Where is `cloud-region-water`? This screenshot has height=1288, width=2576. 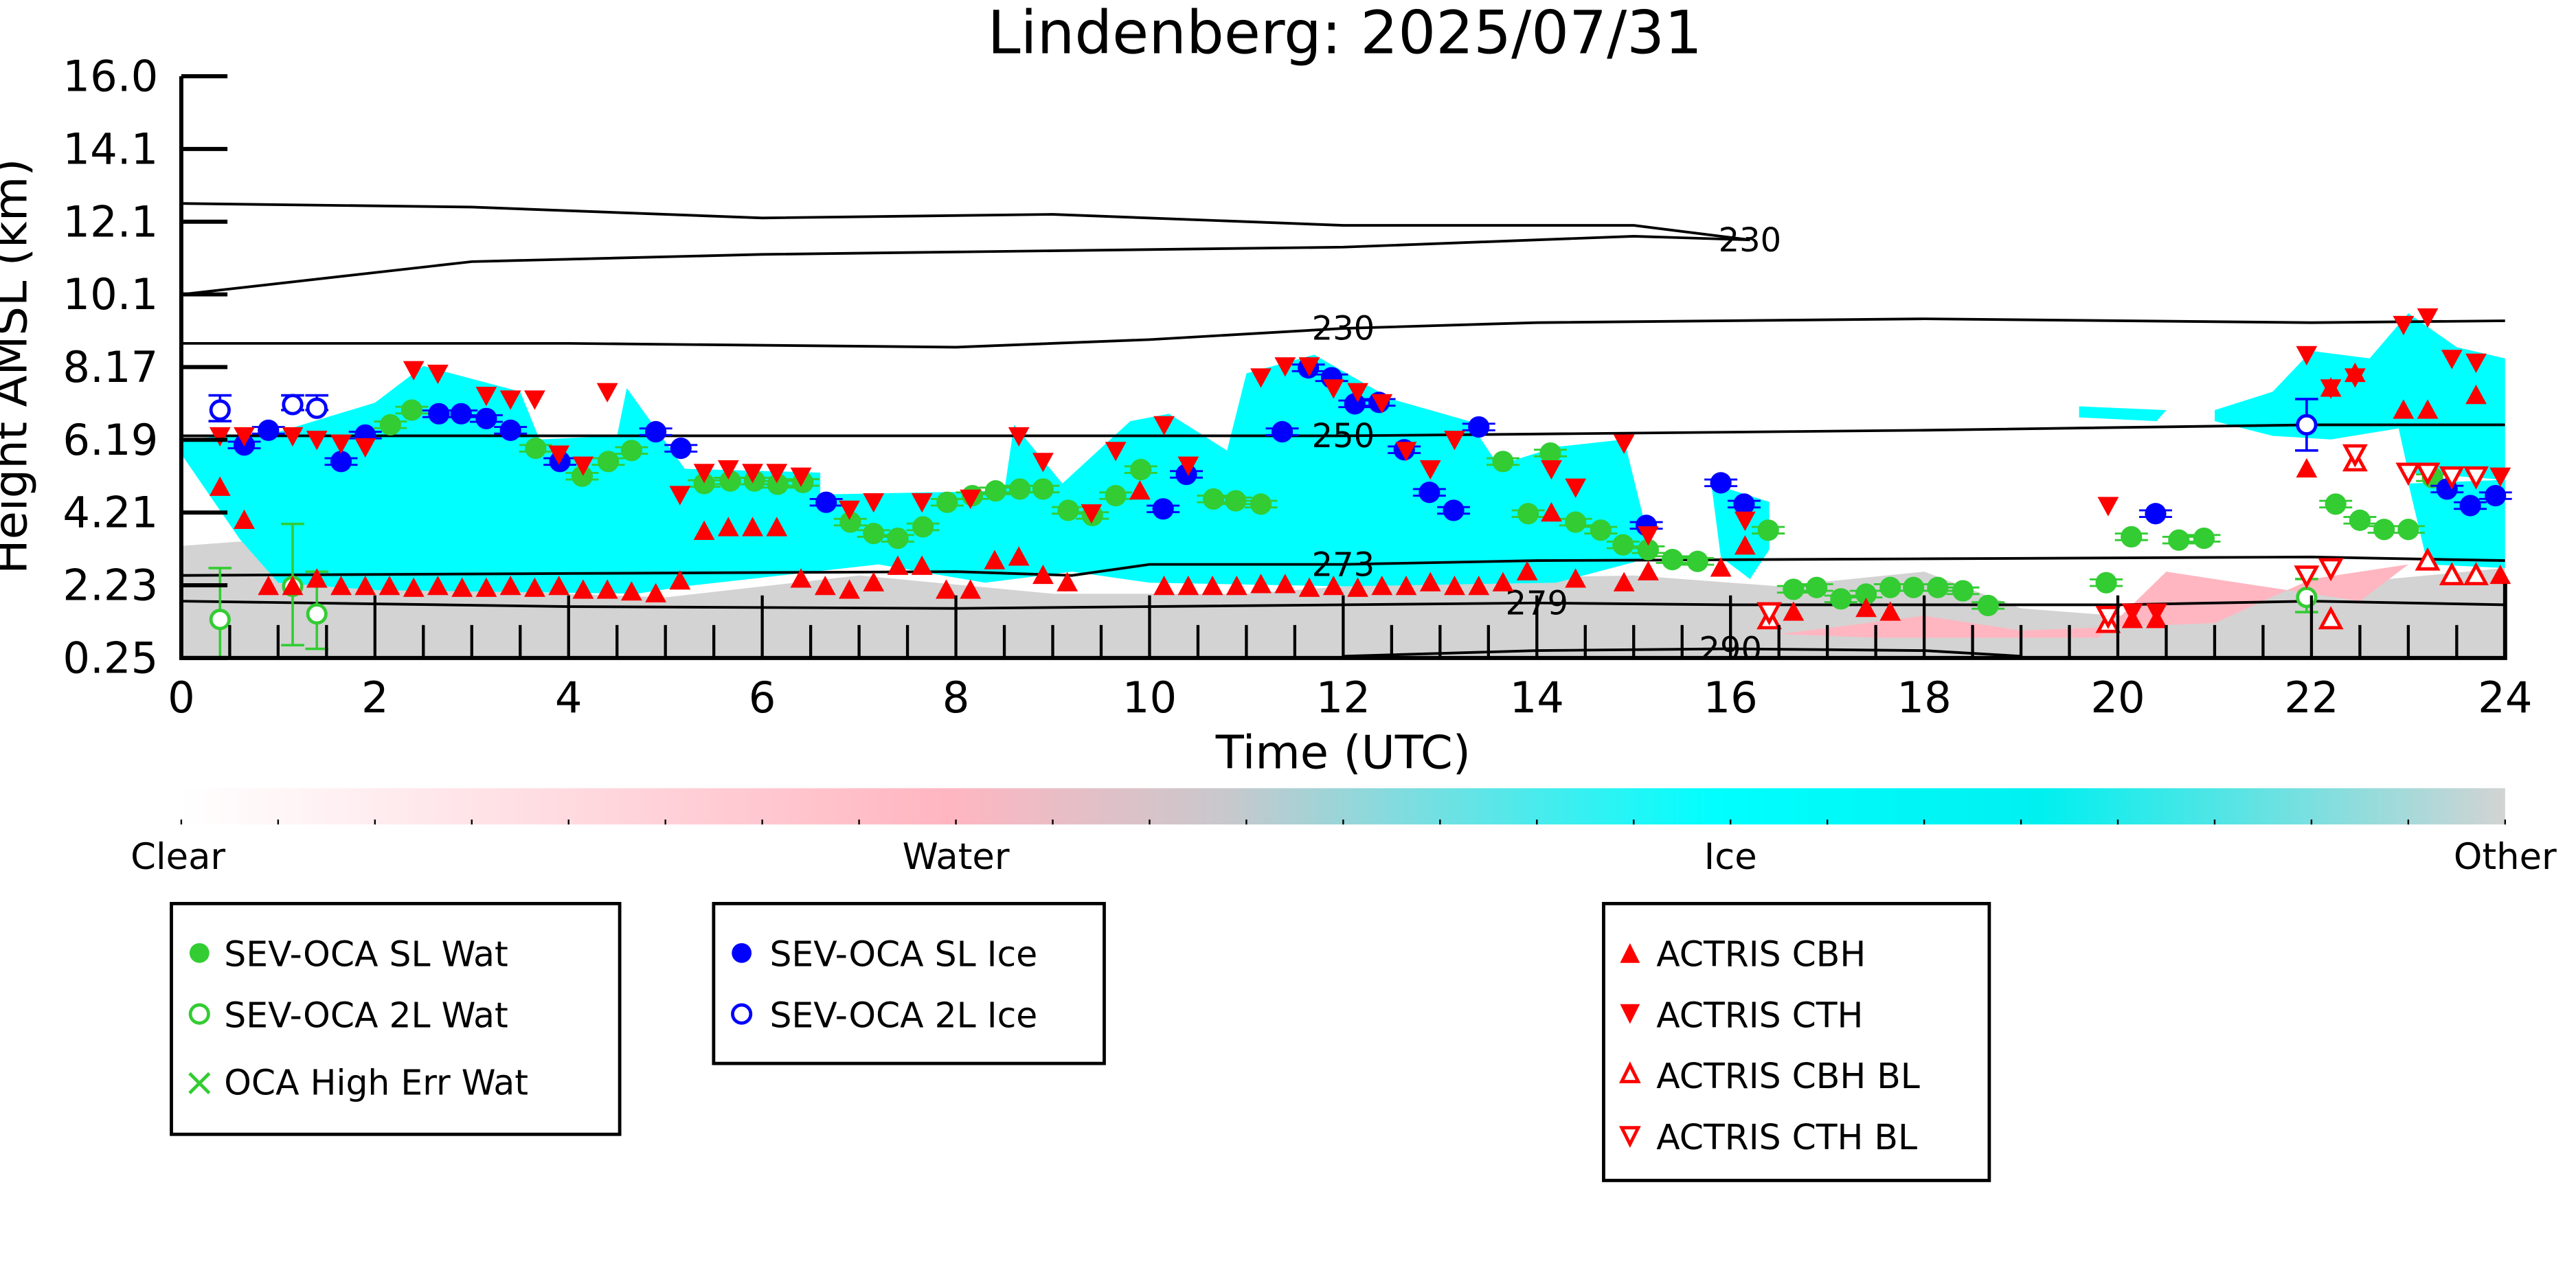 cloud-region-water is located at coordinates (2093, 601).